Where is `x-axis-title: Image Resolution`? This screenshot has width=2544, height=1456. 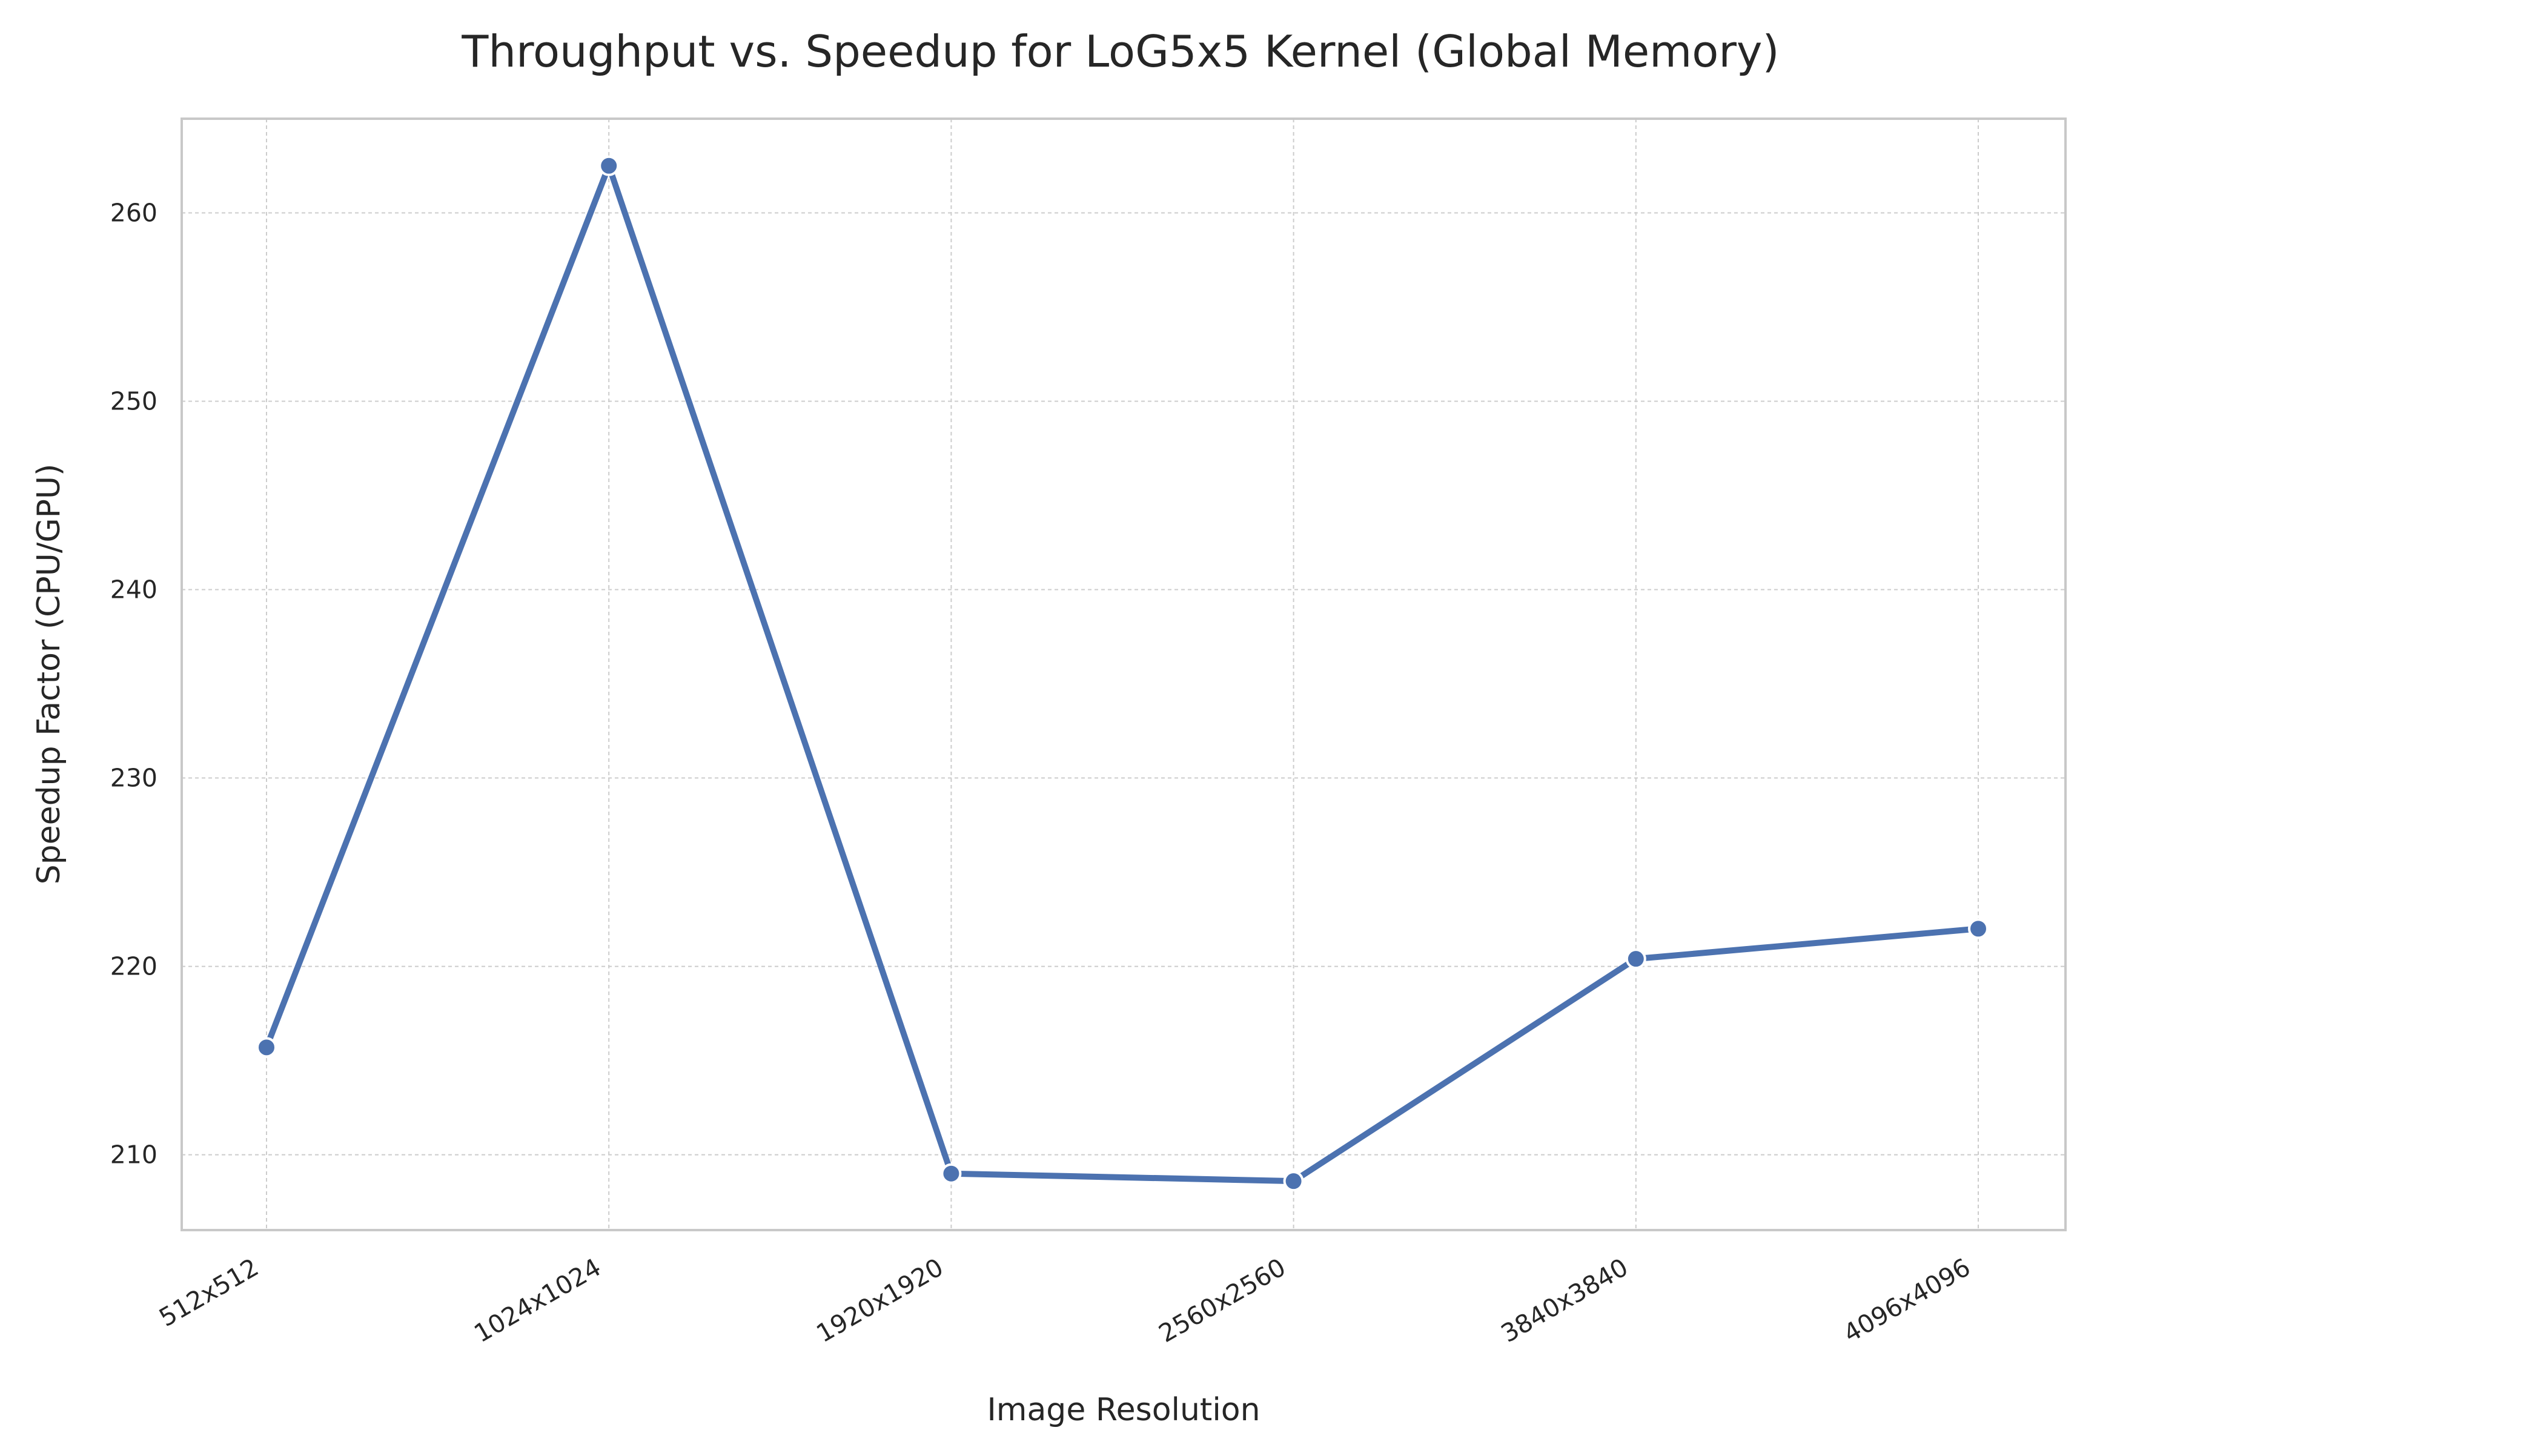
x-axis-title: Image Resolution is located at coordinates (1123, 1410).